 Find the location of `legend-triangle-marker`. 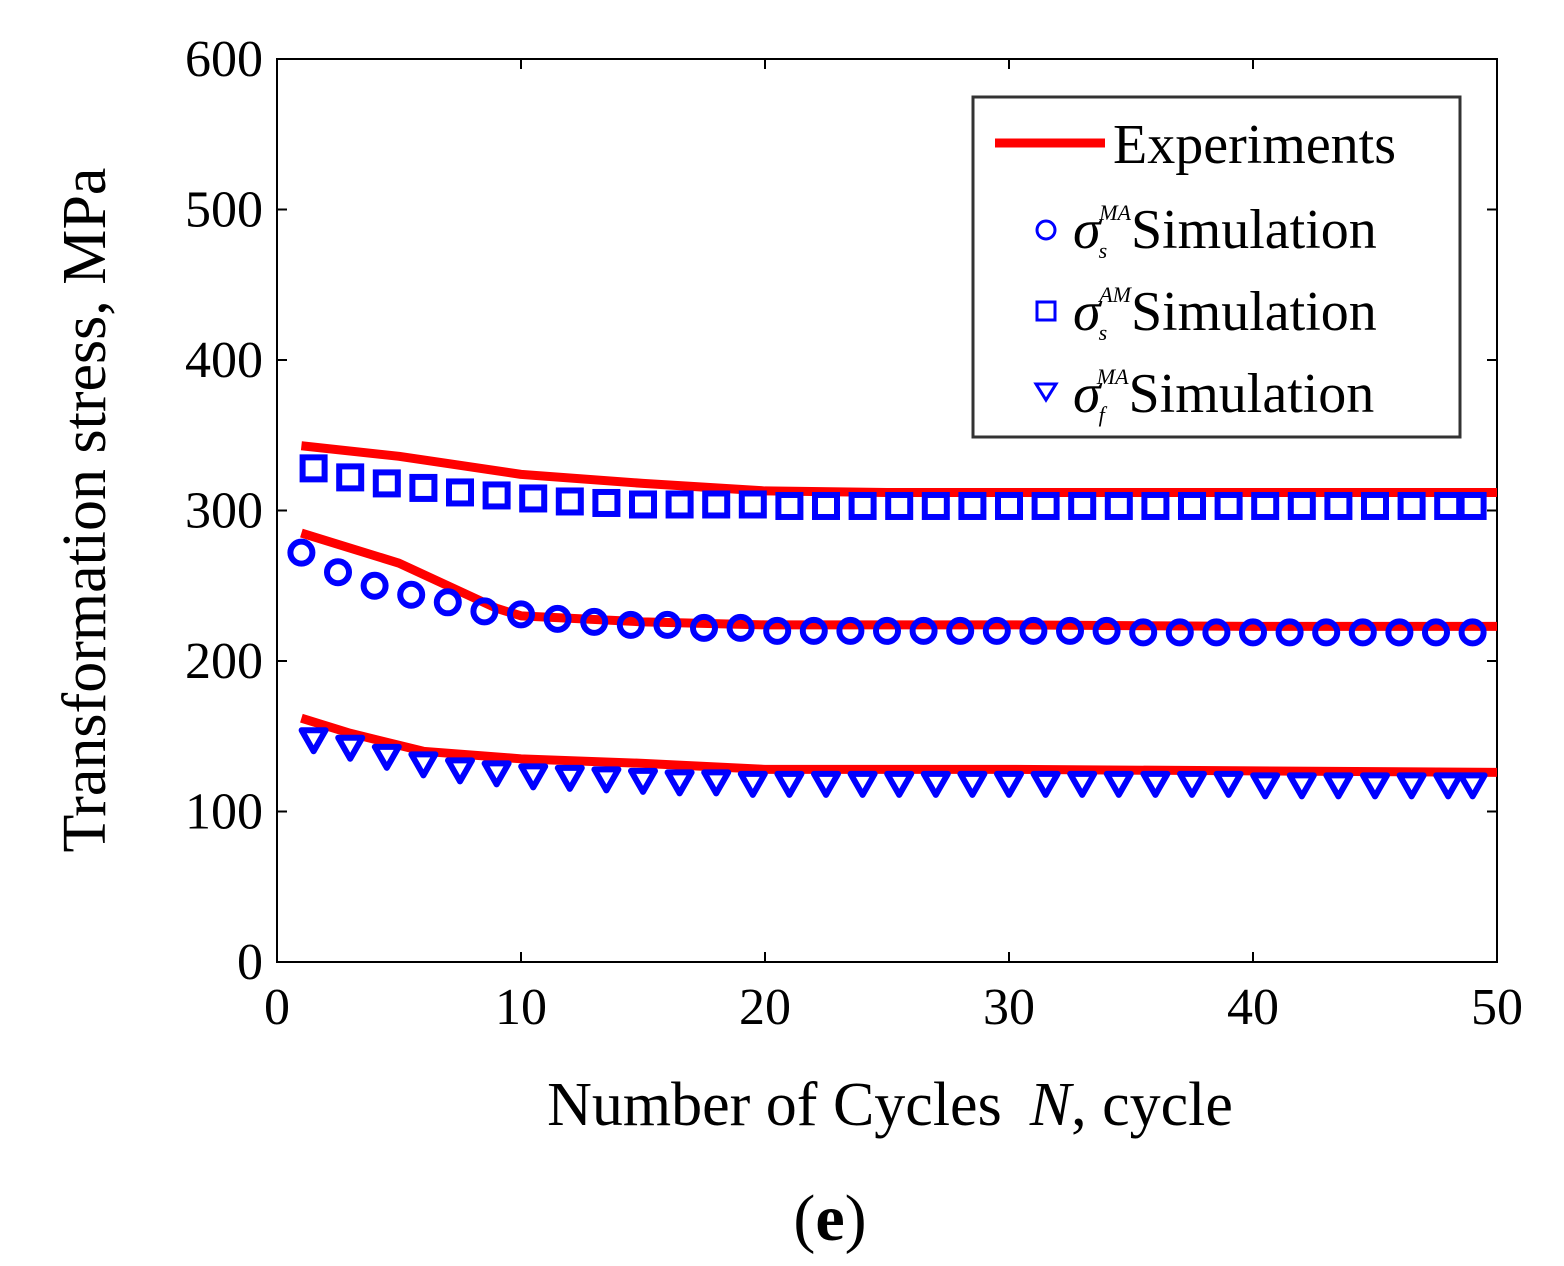

legend-triangle-marker is located at coordinates (1046, 392).